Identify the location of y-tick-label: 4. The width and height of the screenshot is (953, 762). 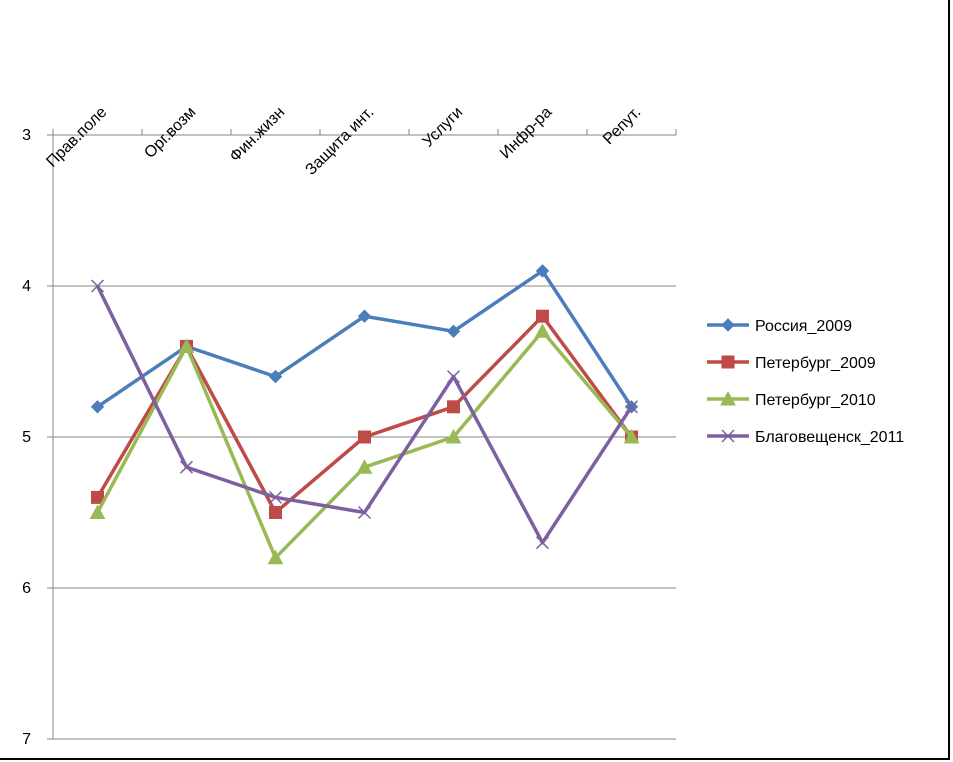
(26, 286).